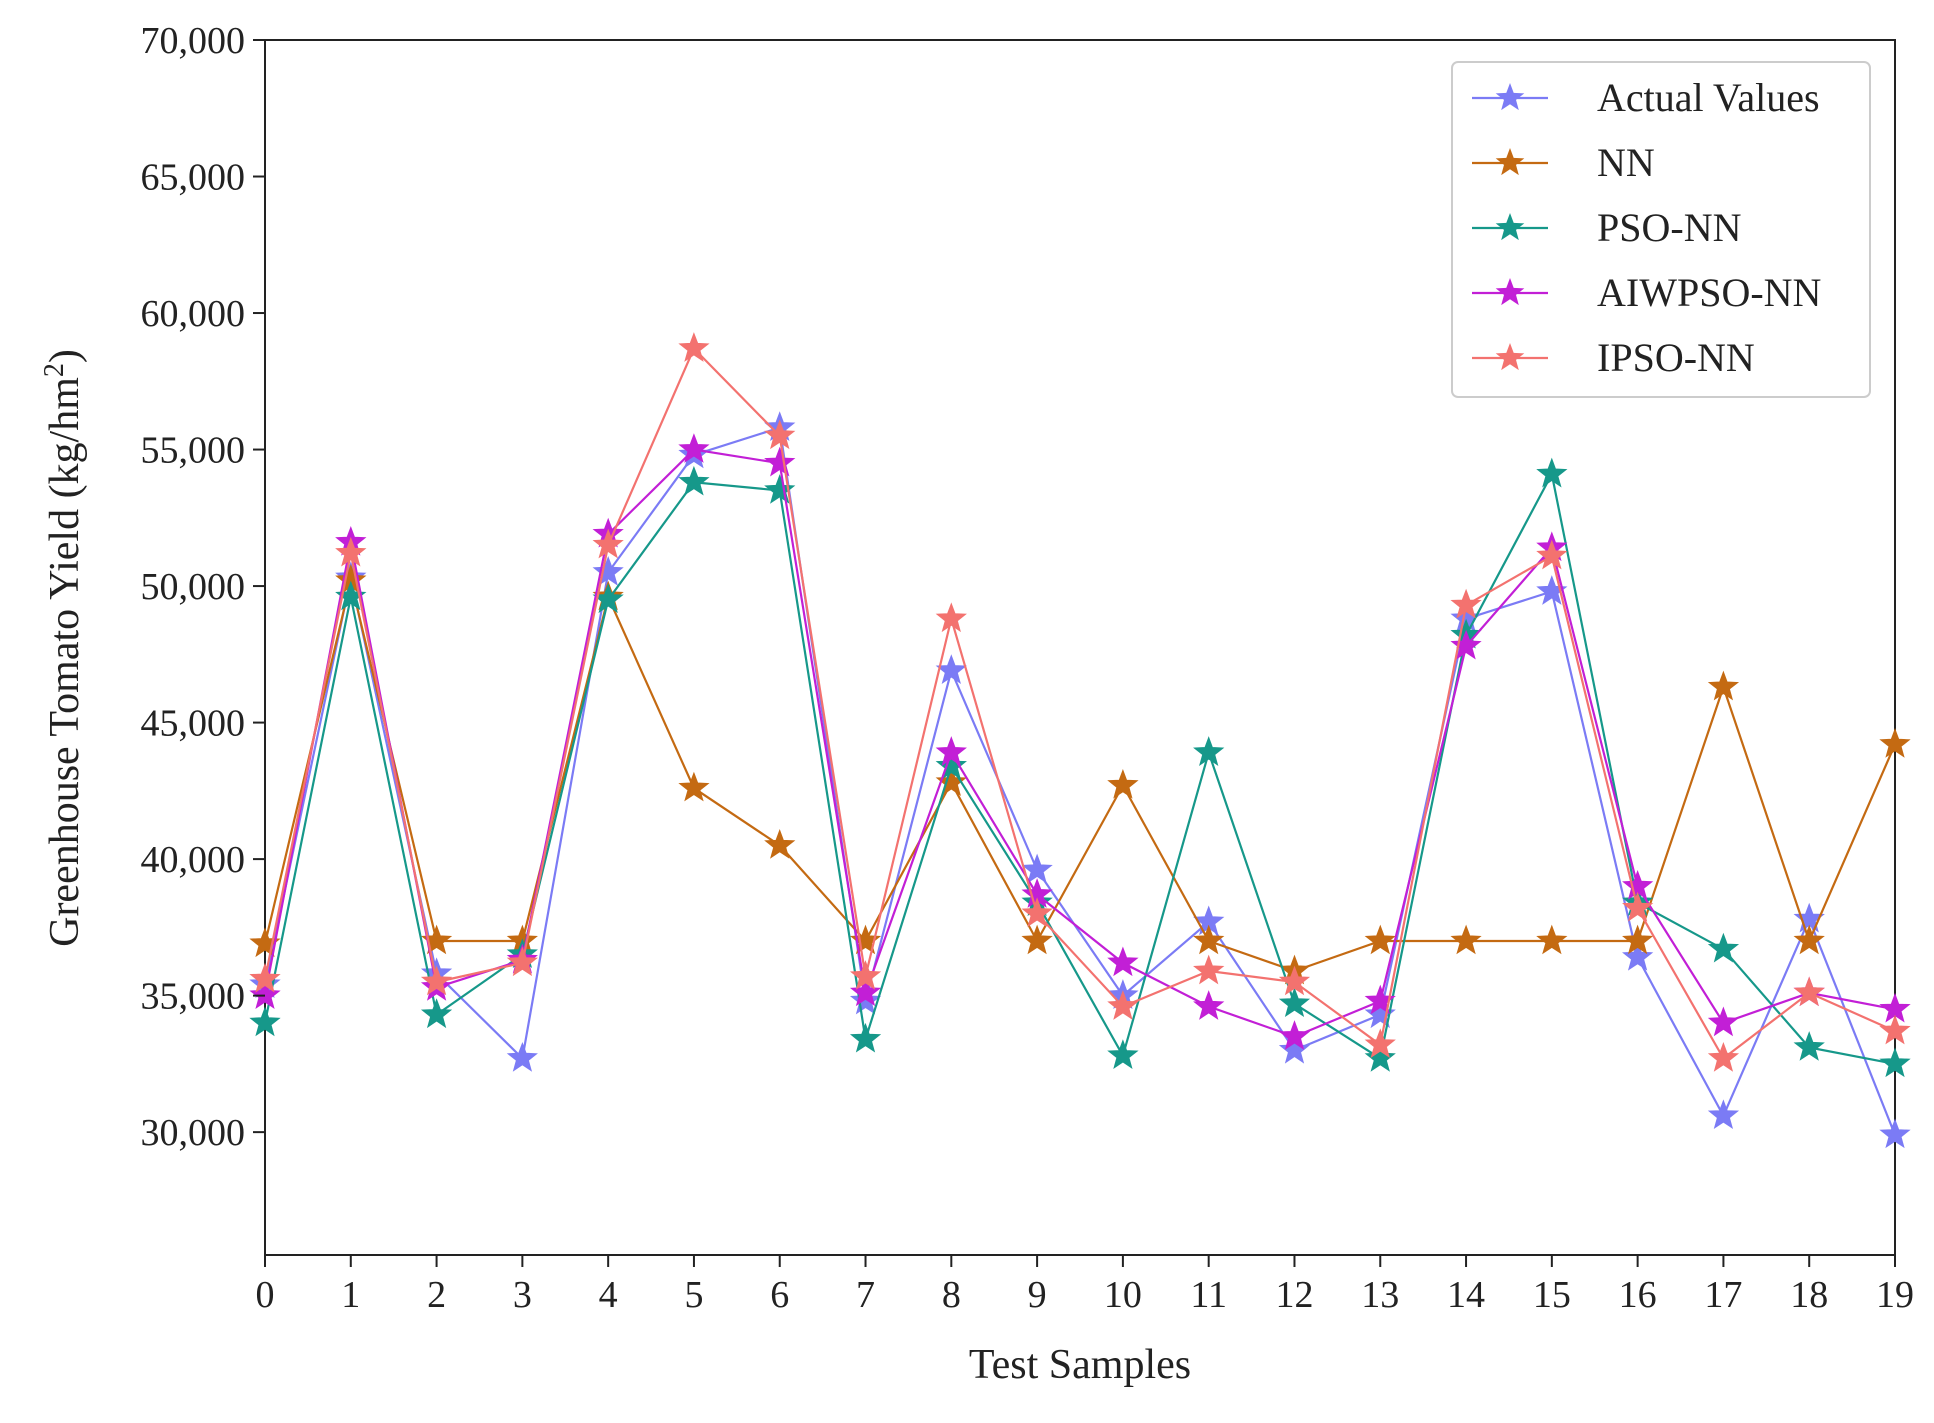 This screenshot has height=1423, width=1934. What do you see at coordinates (193, 314) in the screenshot?
I see `y-tick-label: 60,000` at bounding box center [193, 314].